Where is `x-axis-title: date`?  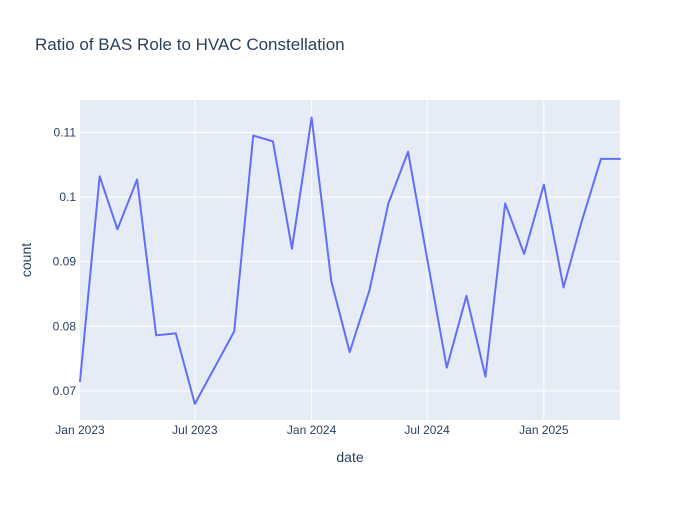 x-axis-title: date is located at coordinates (349, 457).